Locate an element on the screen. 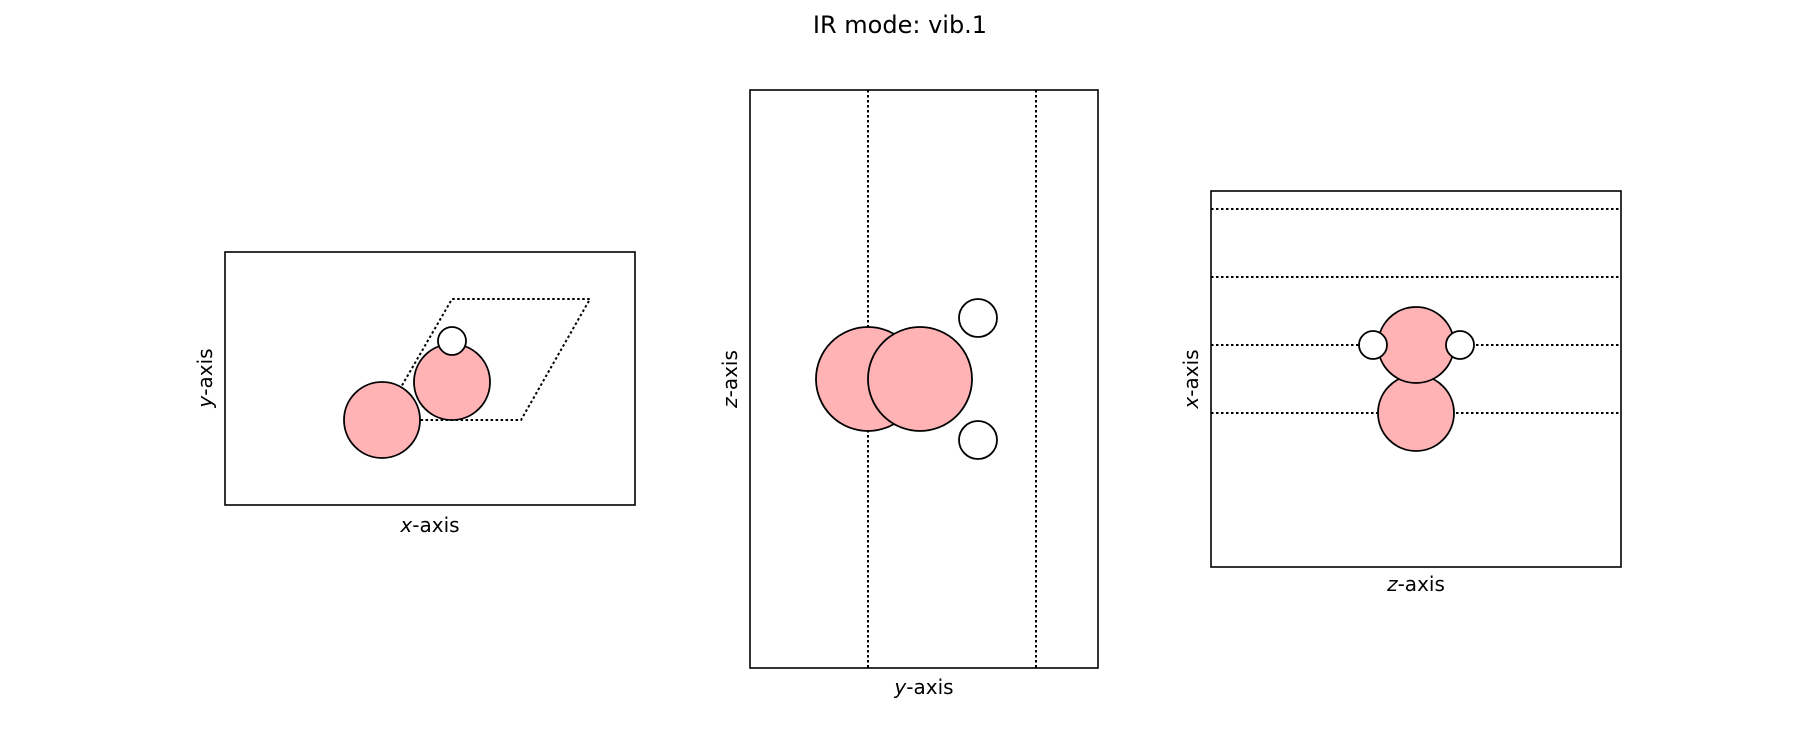  panel-zx-frame is located at coordinates (1416, 379).